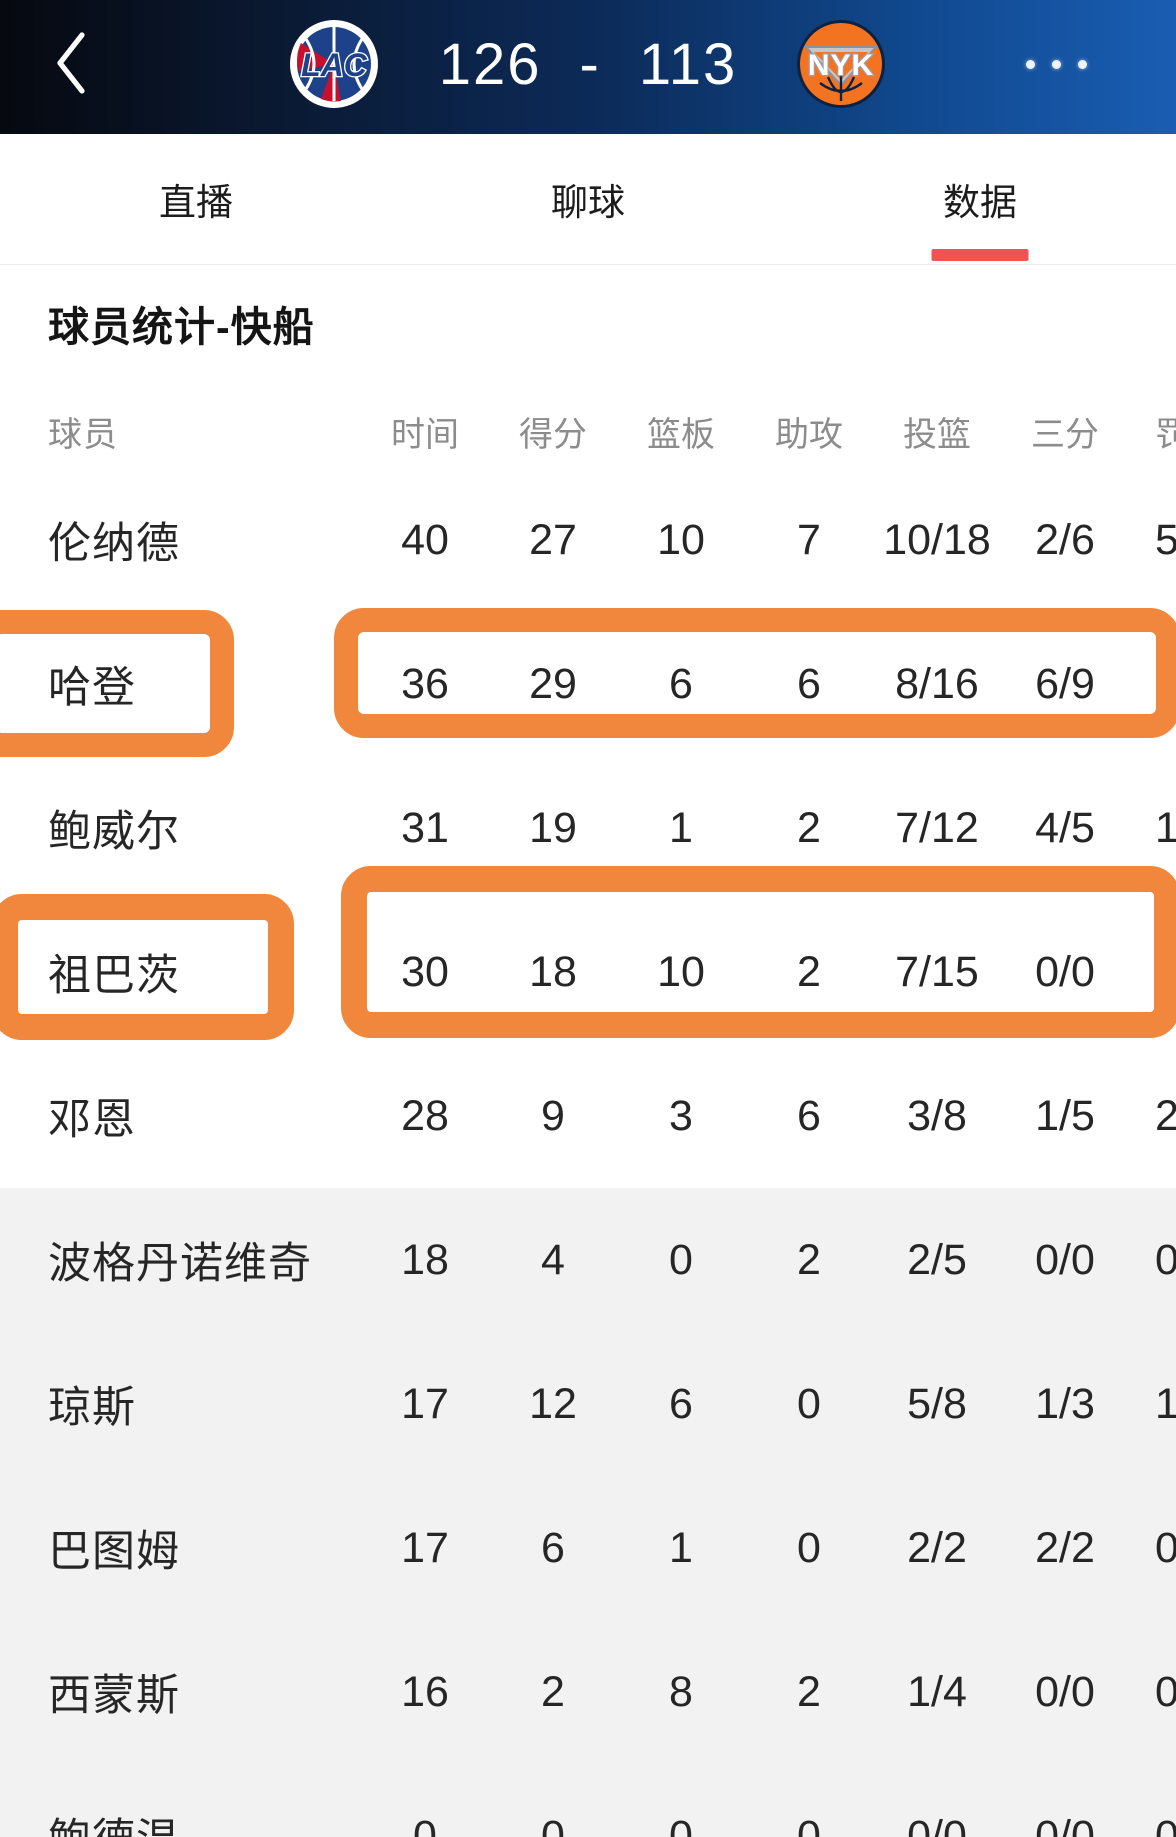 The image size is (1176, 1837). Describe the element at coordinates (937, 435) in the screenshot. I see `col-fg: 投篮` at that location.